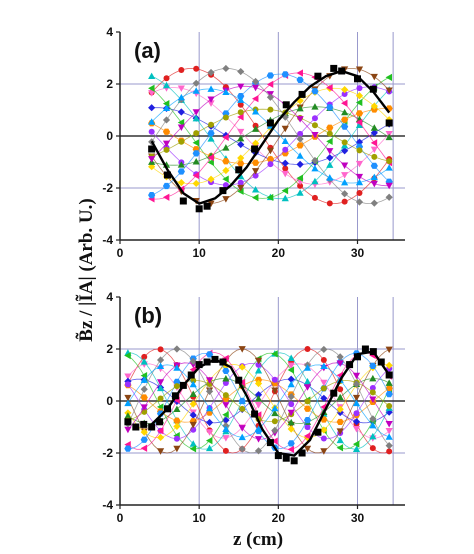 This screenshot has width=474, height=554. I want to click on y-axis-label: B̃z / |ĨA| (Arb. U.), so click(86, 269).